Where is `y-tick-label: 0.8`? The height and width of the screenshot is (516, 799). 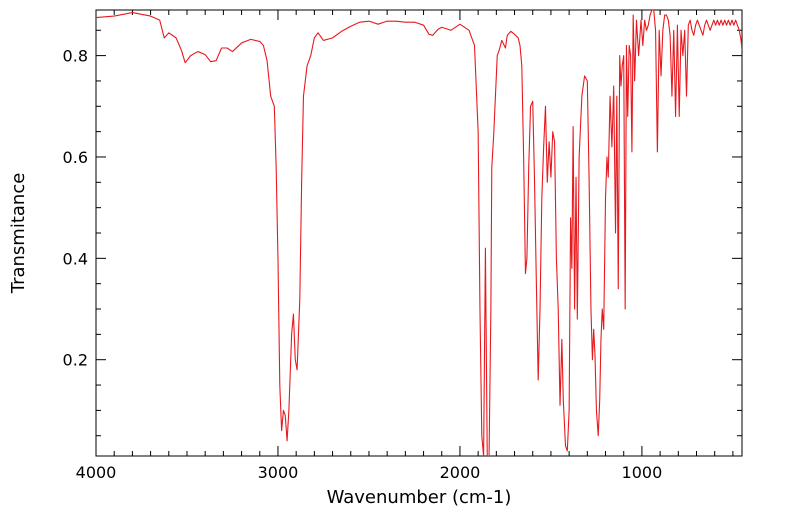 y-tick-label: 0.8 is located at coordinates (75, 56).